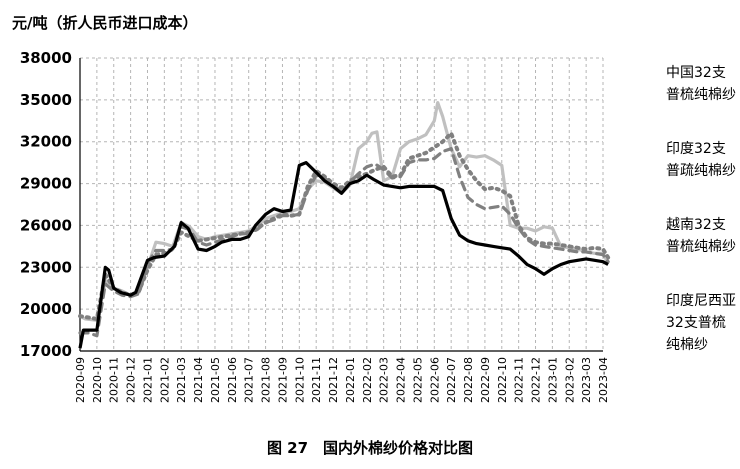 The width and height of the screenshot is (740, 469). Describe the element at coordinates (105, 23) in the screenshot. I see `y-axis-unit-label: 元/吨（折人民币进口成本）` at that location.